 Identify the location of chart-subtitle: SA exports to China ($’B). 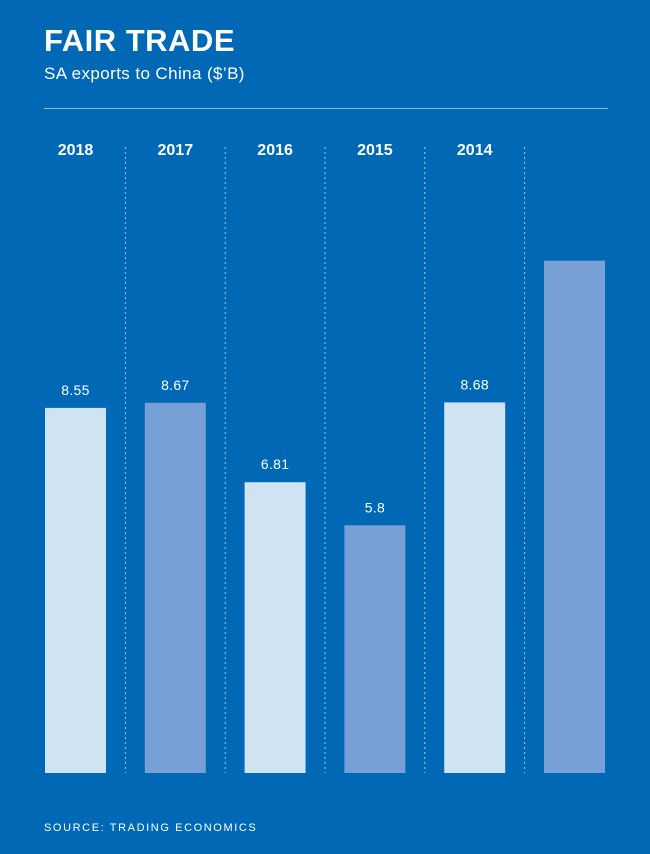
(144, 73).